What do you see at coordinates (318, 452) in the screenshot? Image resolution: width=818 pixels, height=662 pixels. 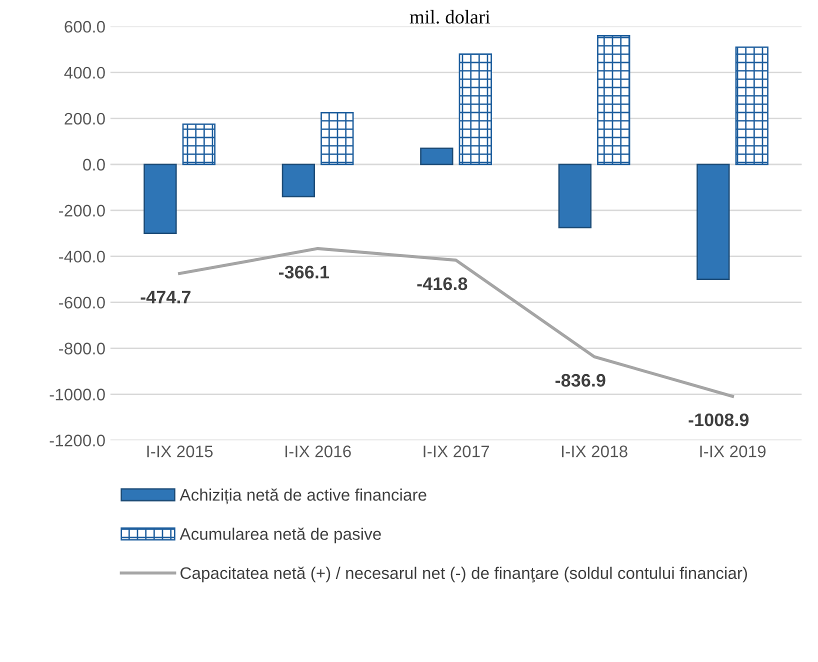 I see `x-tick-label: I-IX 2016` at bounding box center [318, 452].